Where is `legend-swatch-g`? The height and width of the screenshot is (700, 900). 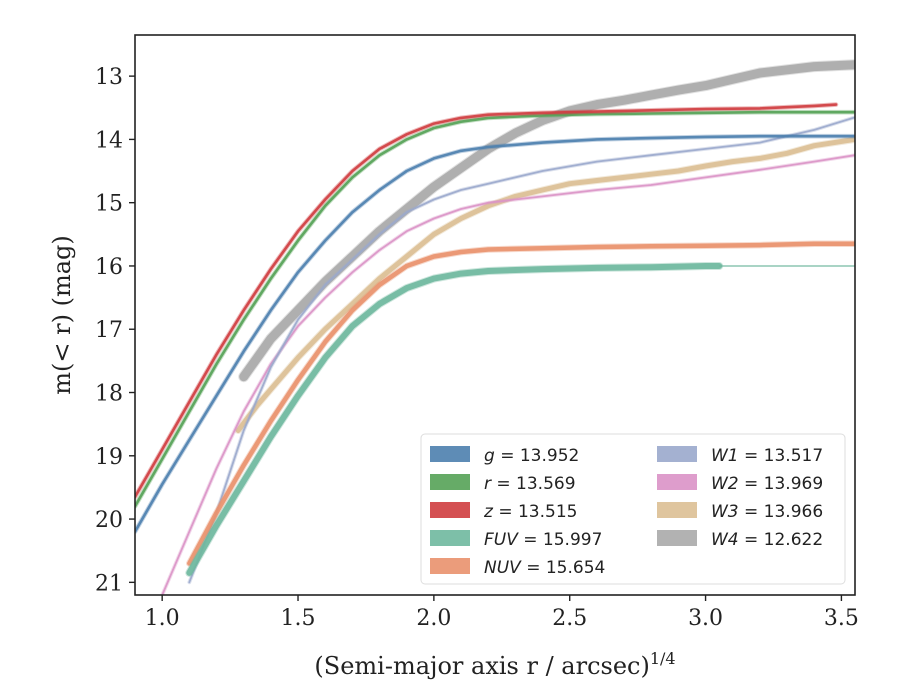 legend-swatch-g is located at coordinates (450, 454).